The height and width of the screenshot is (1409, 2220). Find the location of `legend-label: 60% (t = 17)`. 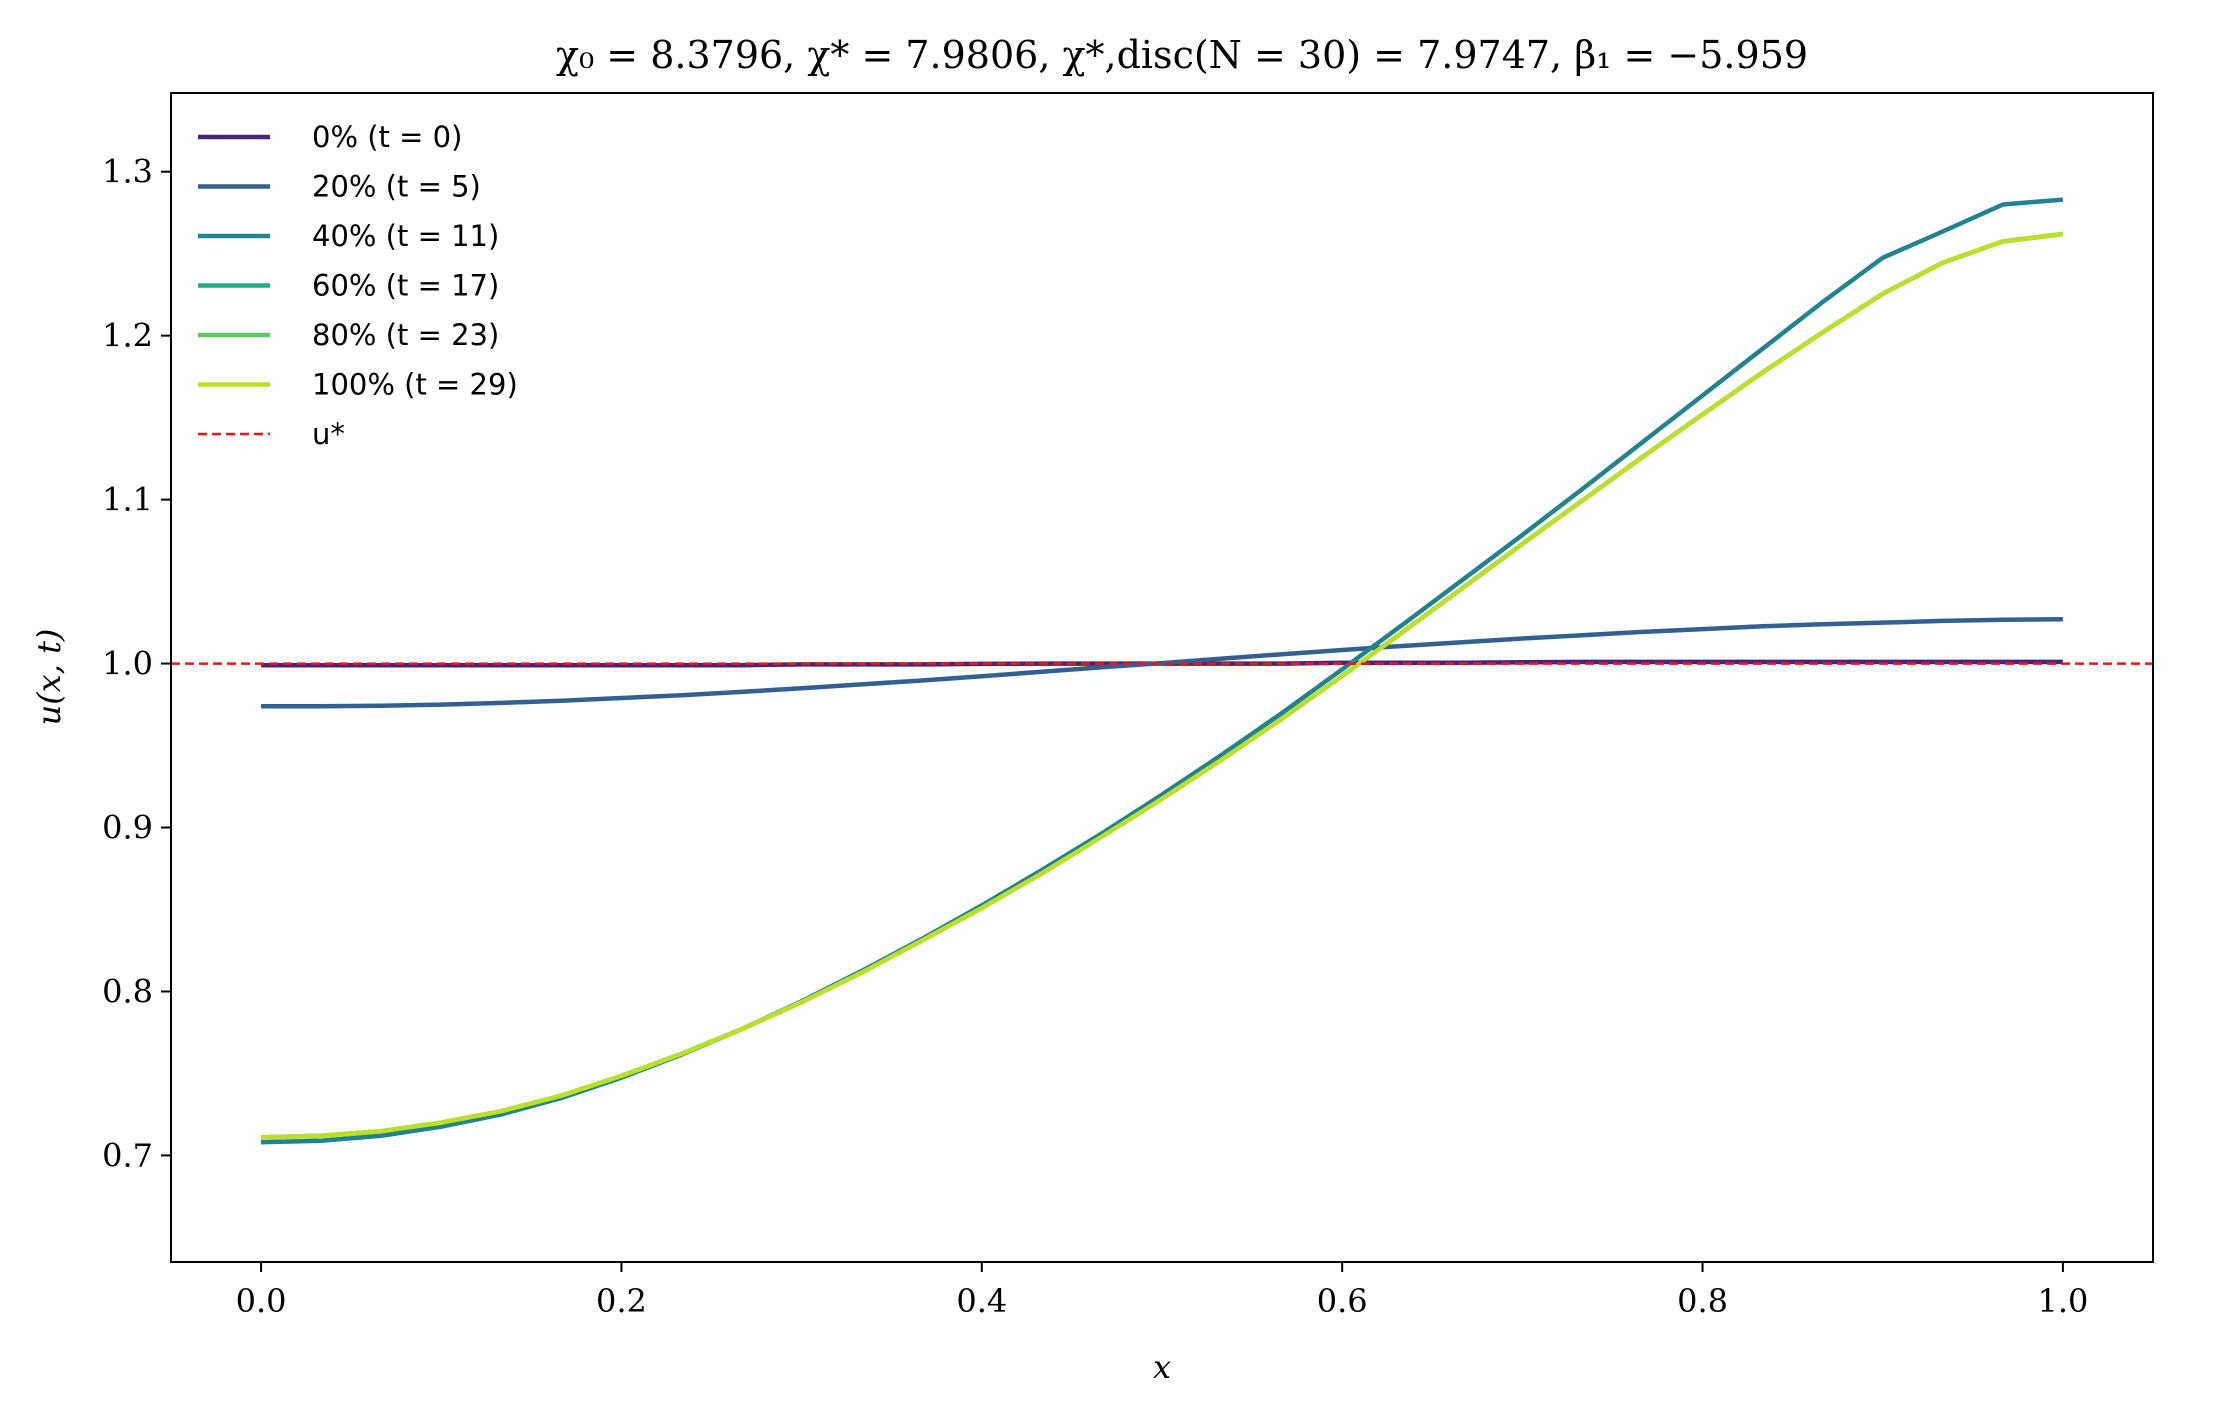

legend-label: 60% (t = 17) is located at coordinates (405, 286).